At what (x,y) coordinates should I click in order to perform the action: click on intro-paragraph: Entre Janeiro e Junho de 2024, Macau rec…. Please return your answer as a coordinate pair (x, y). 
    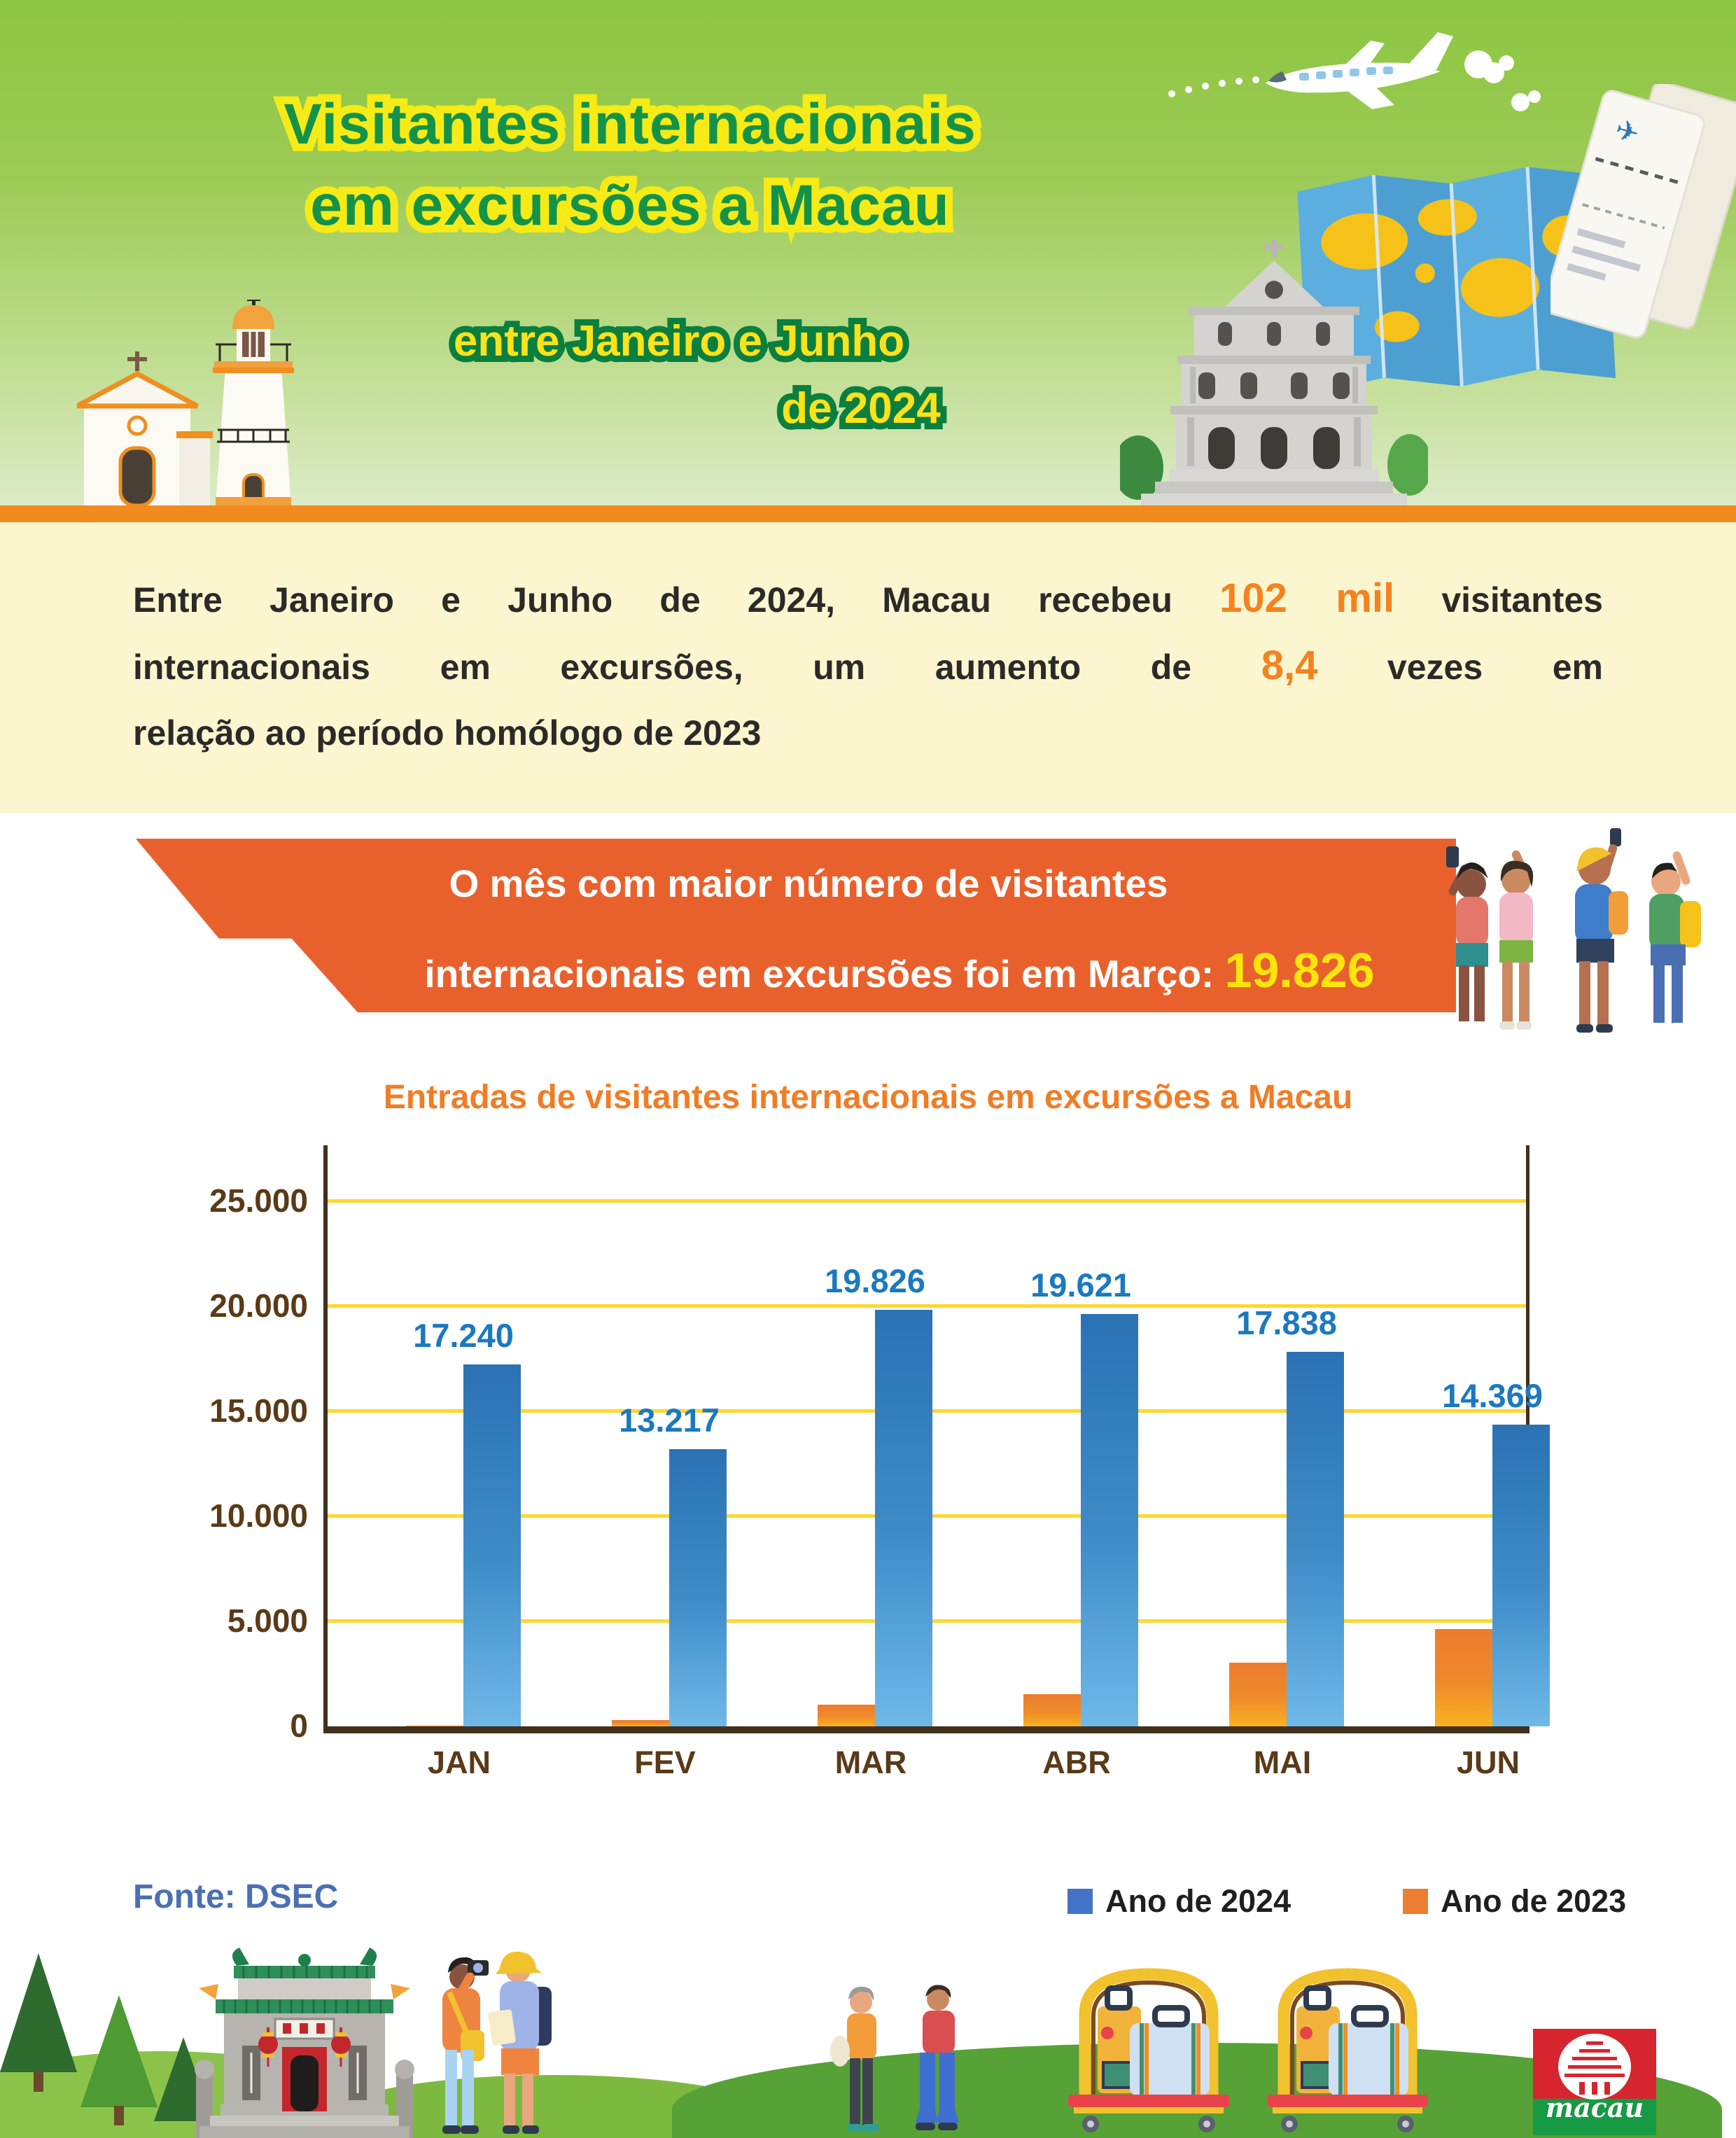
    Looking at the image, I should click on (868, 666).